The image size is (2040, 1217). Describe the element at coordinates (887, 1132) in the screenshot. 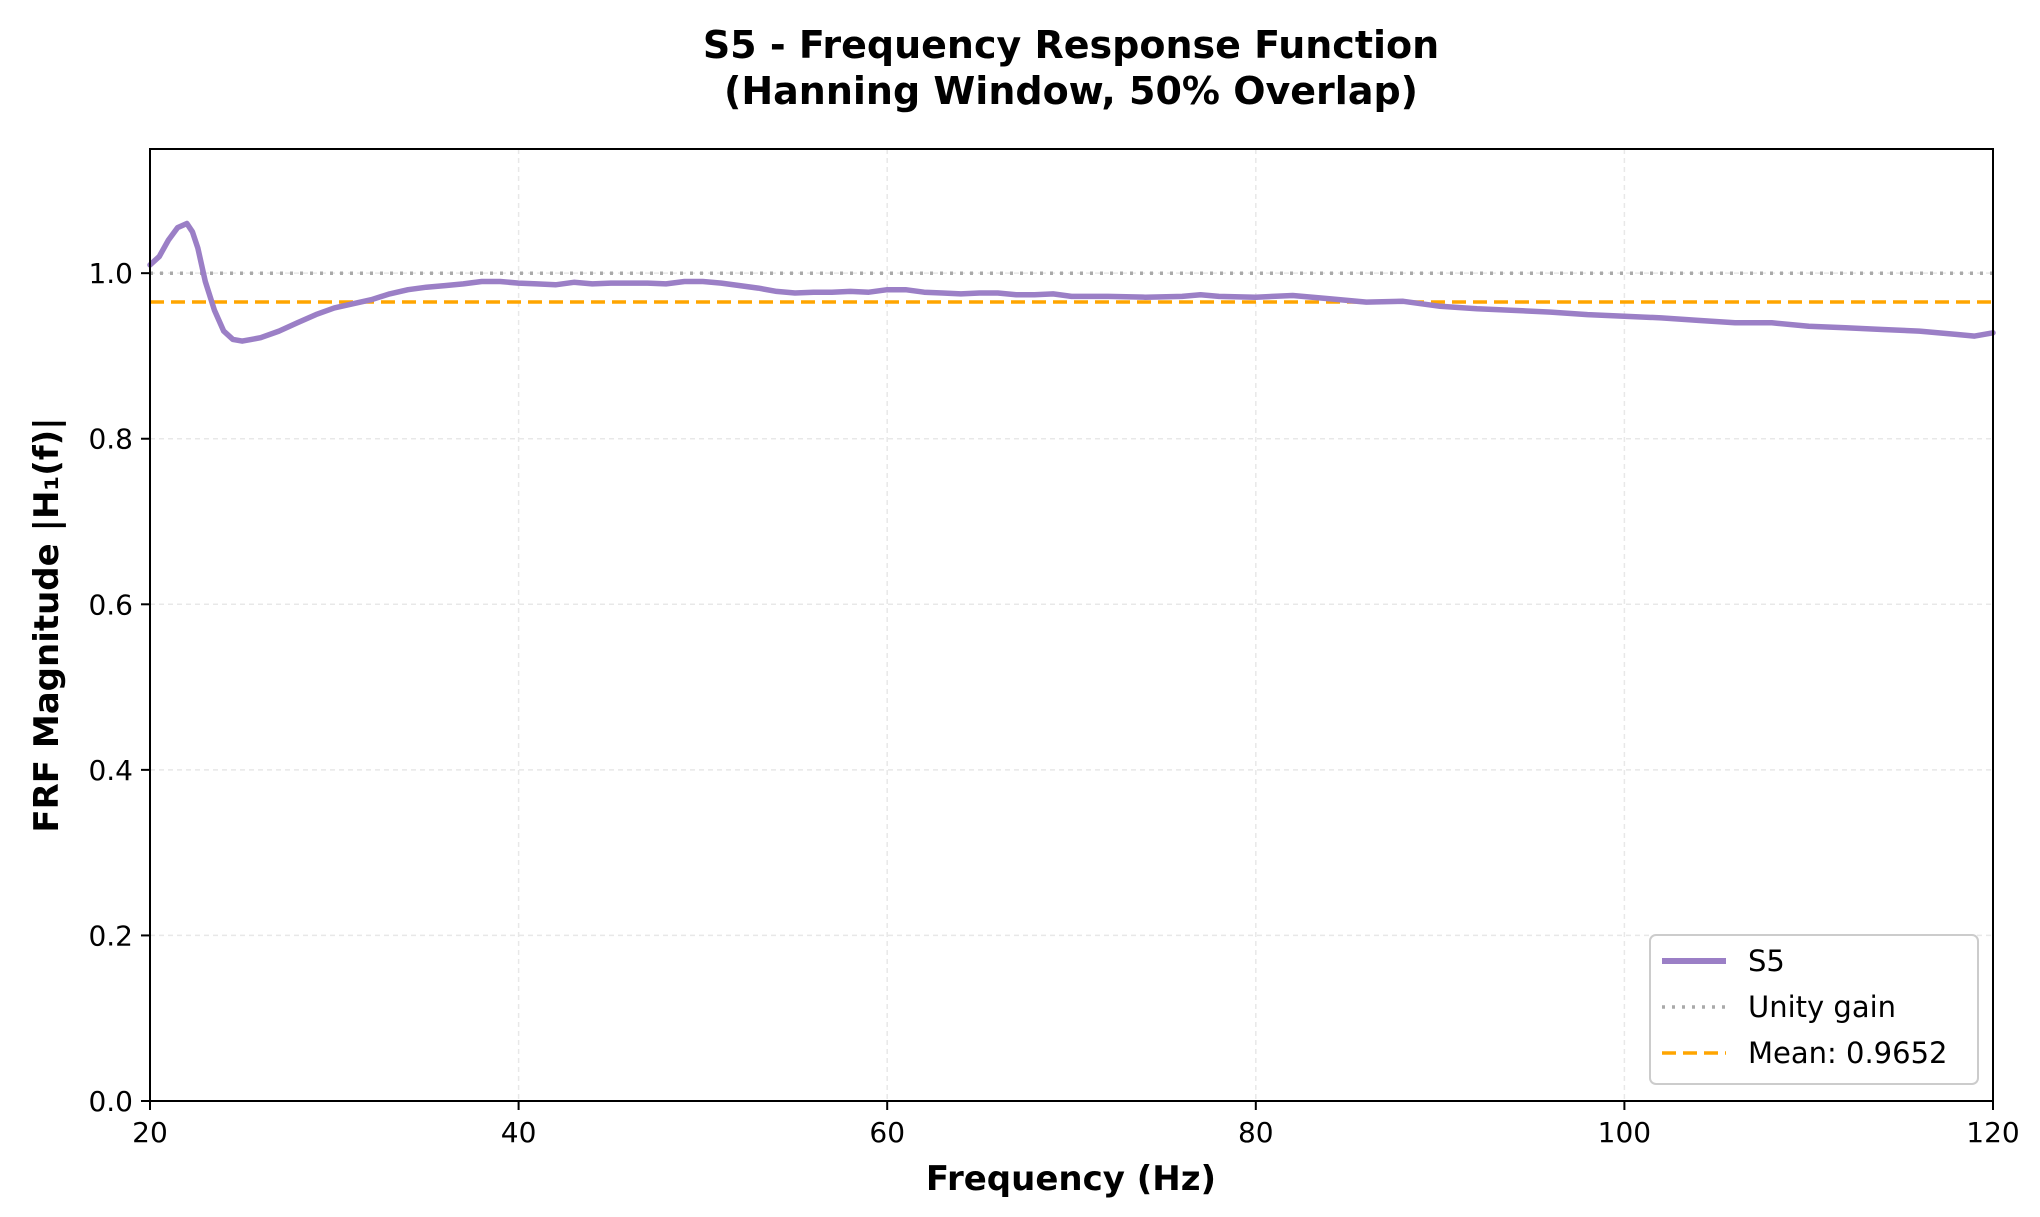

I see `x-tick-label-2: 60` at that location.